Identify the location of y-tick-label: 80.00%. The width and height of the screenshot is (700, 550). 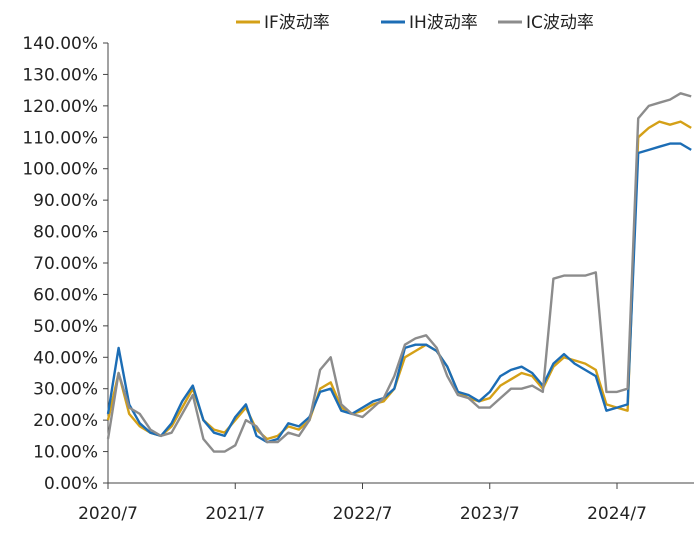
(65, 233).